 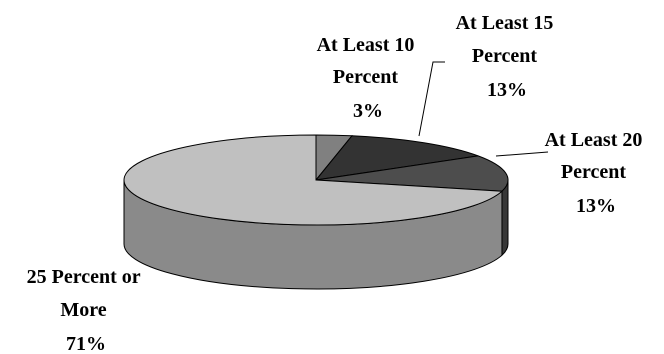 What do you see at coordinates (483, 109) in the screenshot?
I see `leader-lines` at bounding box center [483, 109].